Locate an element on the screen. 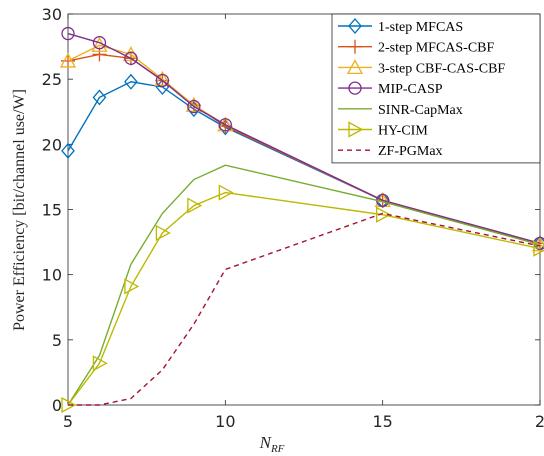 The image size is (544, 456). y-tick-label: 30 is located at coordinates (52, 14).